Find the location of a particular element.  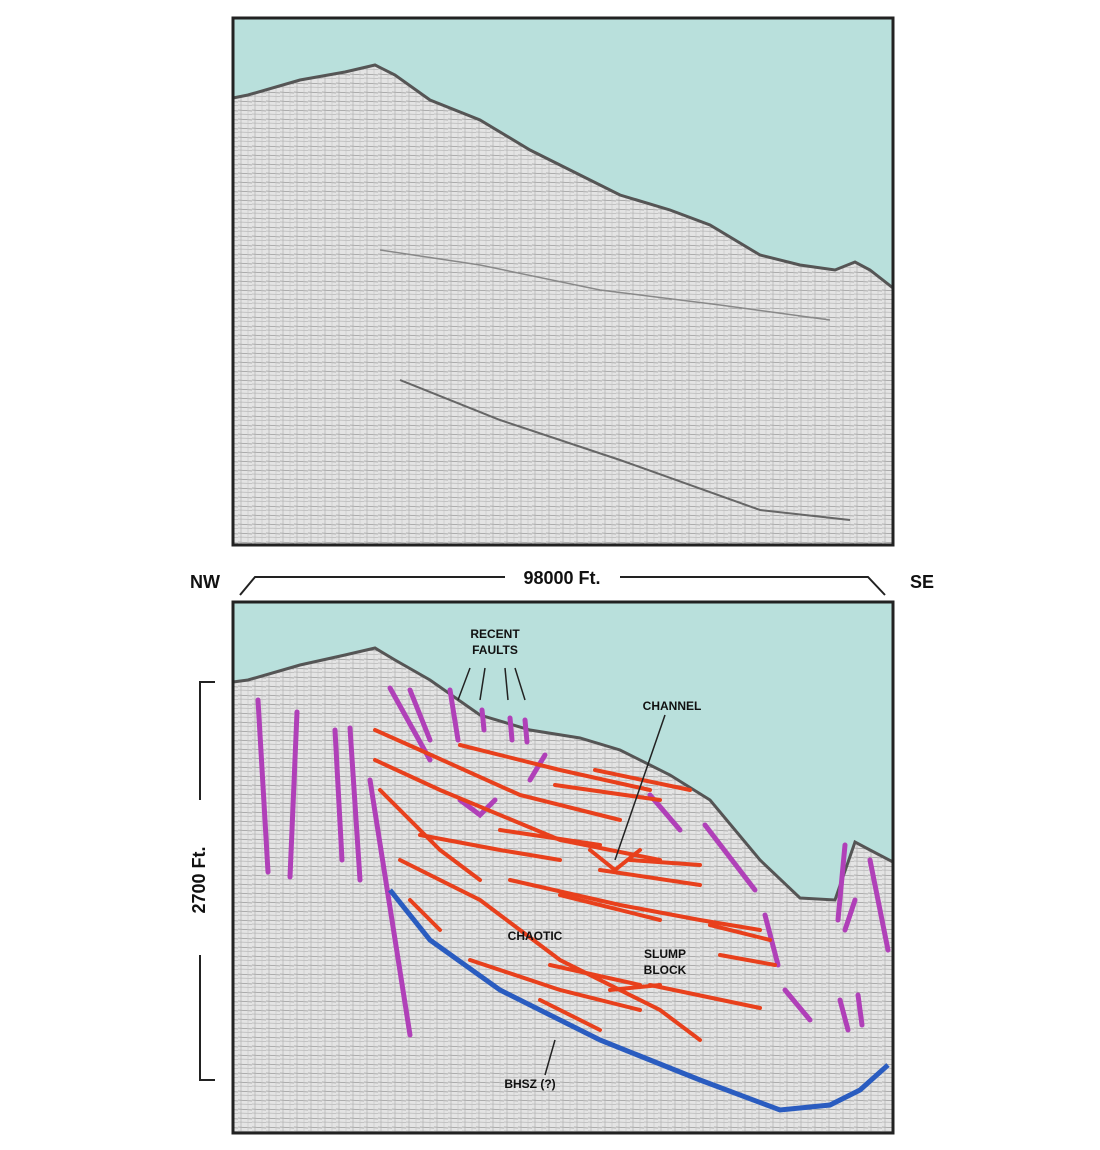

bhsz-line is located at coordinates (639, 1000).